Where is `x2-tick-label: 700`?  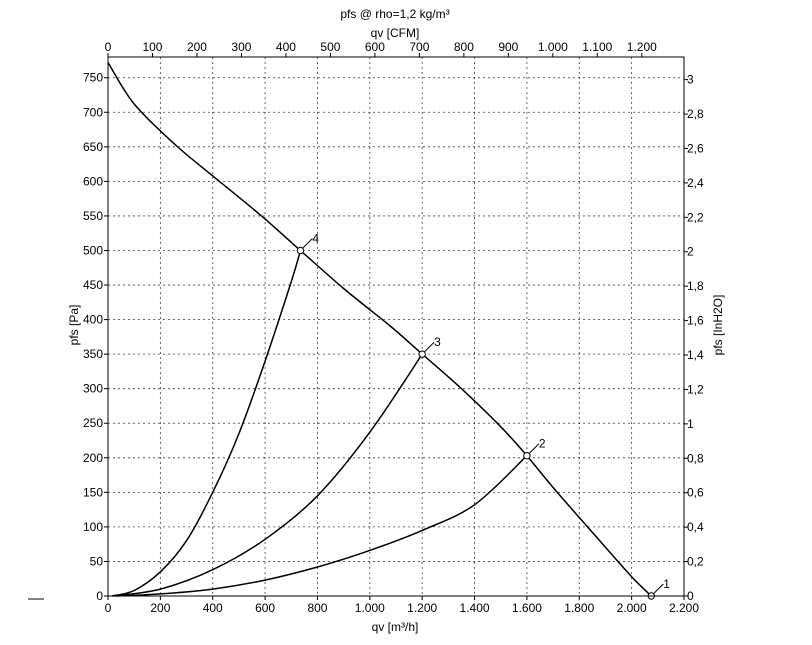 x2-tick-label: 700 is located at coordinates (419, 47).